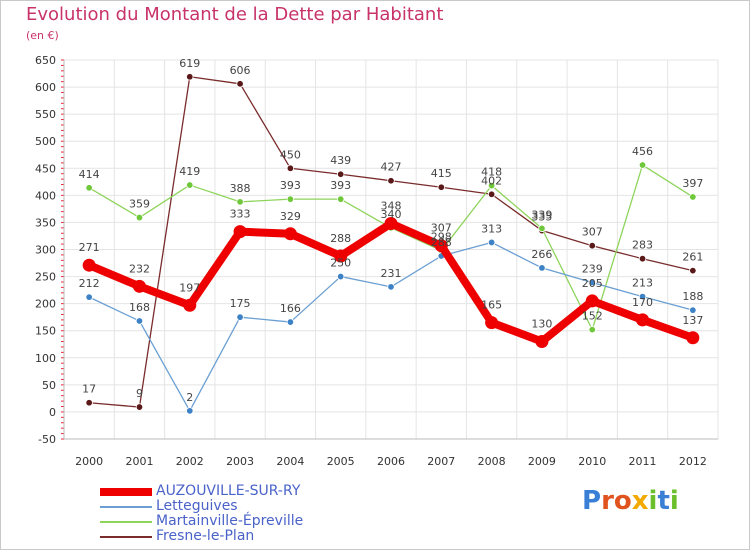 Image resolution: width=750 pixels, height=550 pixels. Describe the element at coordinates (47, 439) in the screenshot. I see `y-tick-label: -50` at that location.